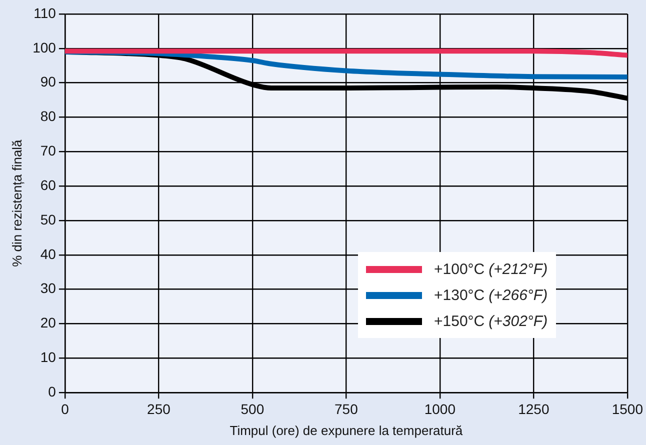  Describe the element at coordinates (440, 408) in the screenshot. I see `x-tick-label: 1000` at that location.